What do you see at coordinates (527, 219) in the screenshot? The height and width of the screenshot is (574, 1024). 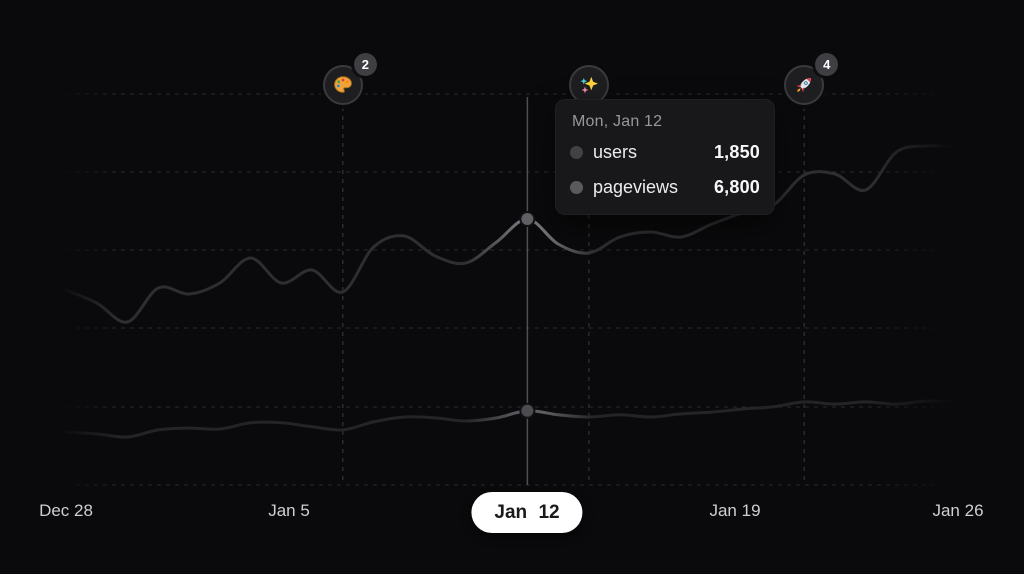 I see `pageviews-hover-dot` at bounding box center [527, 219].